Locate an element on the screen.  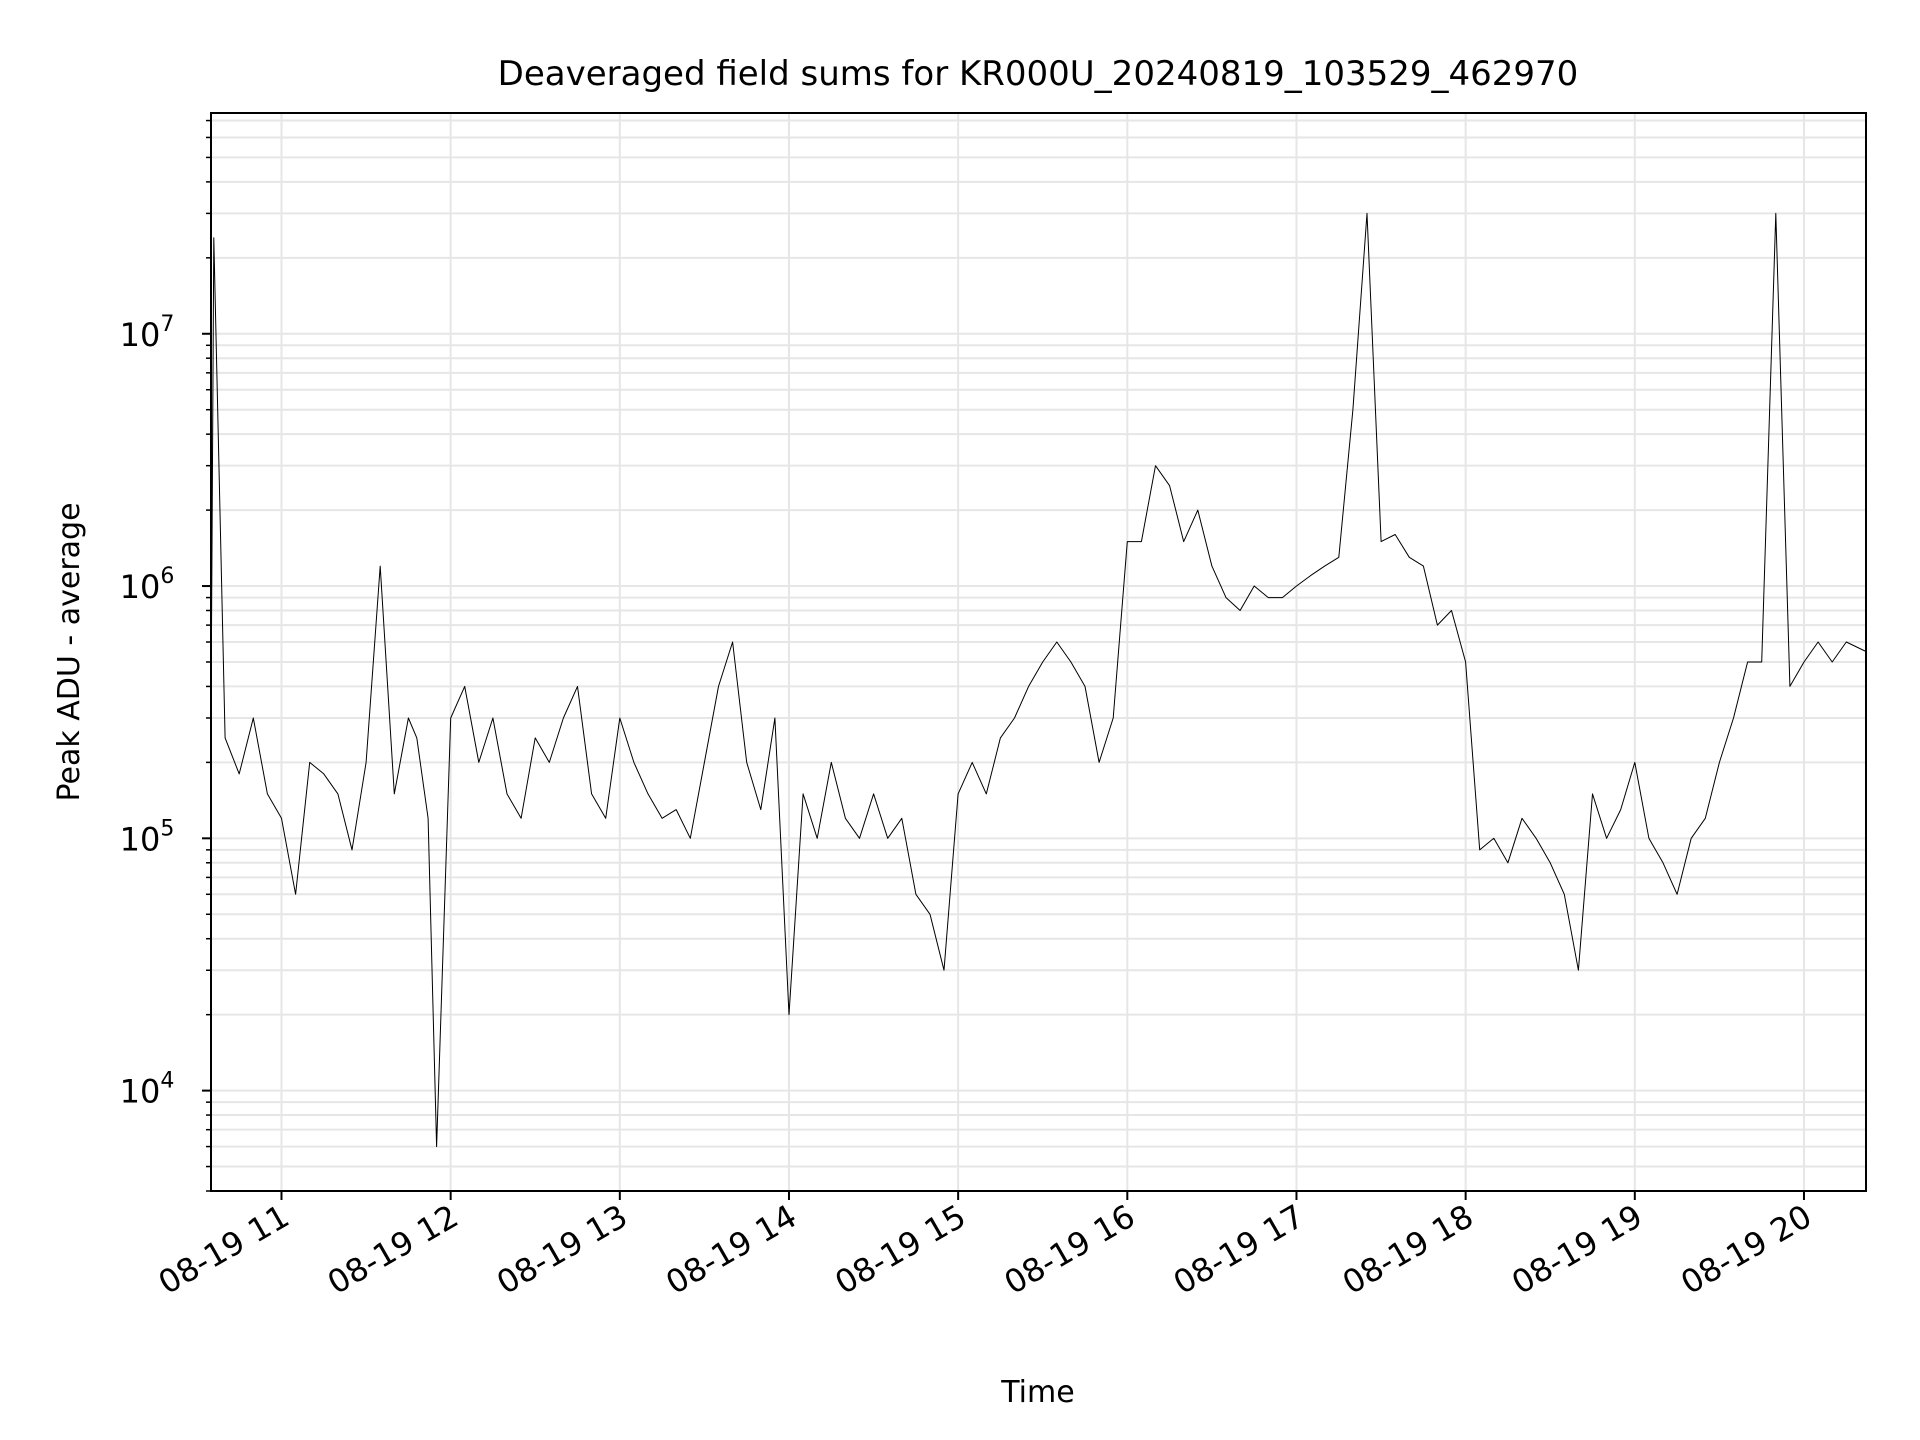
x-axis-label: Time is located at coordinates (1037, 1392).